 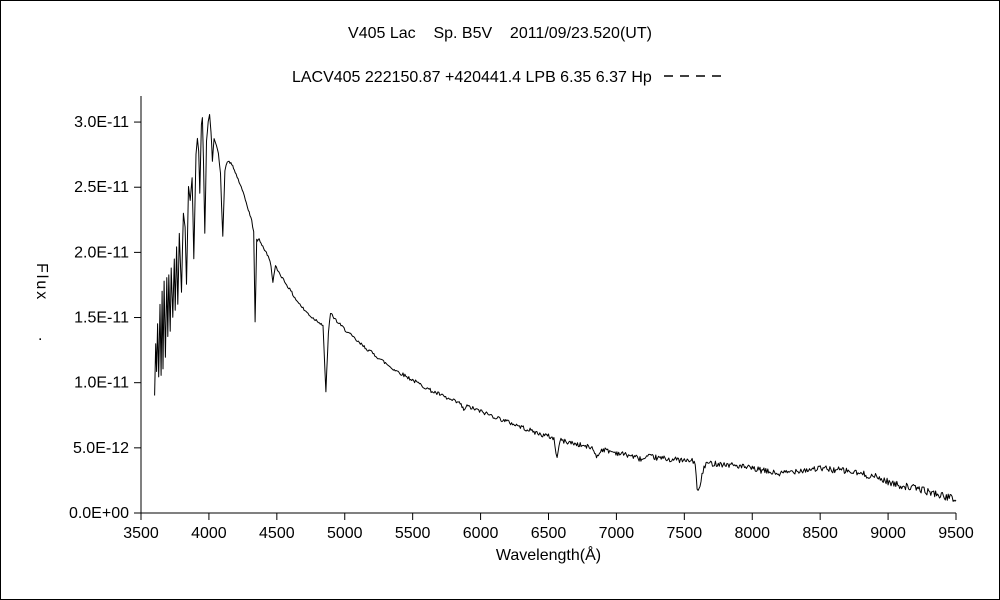 What do you see at coordinates (752, 533) in the screenshot?
I see `x-tick-label: 8000` at bounding box center [752, 533].